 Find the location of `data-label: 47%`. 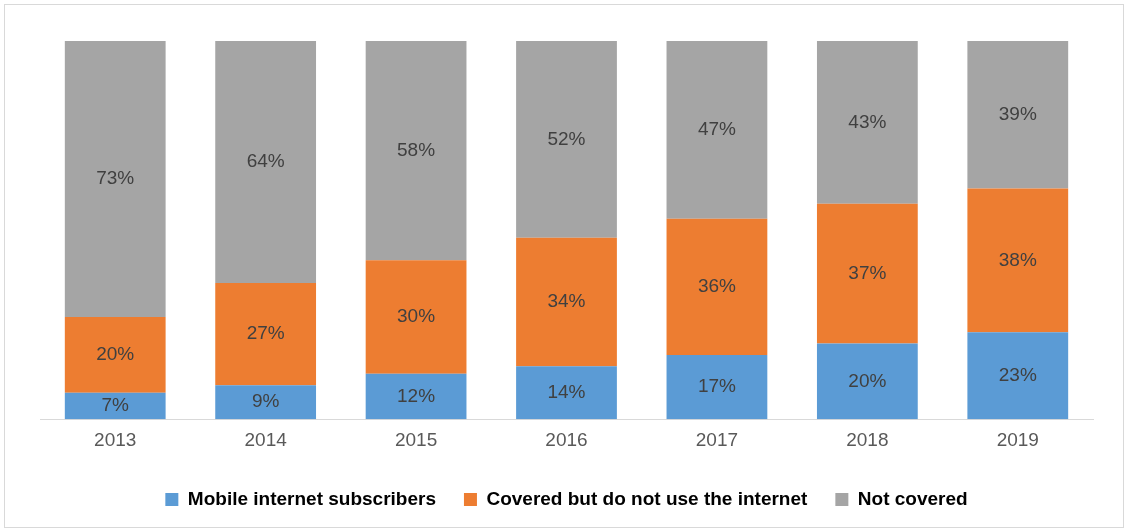

data-label: 47% is located at coordinates (717, 129).